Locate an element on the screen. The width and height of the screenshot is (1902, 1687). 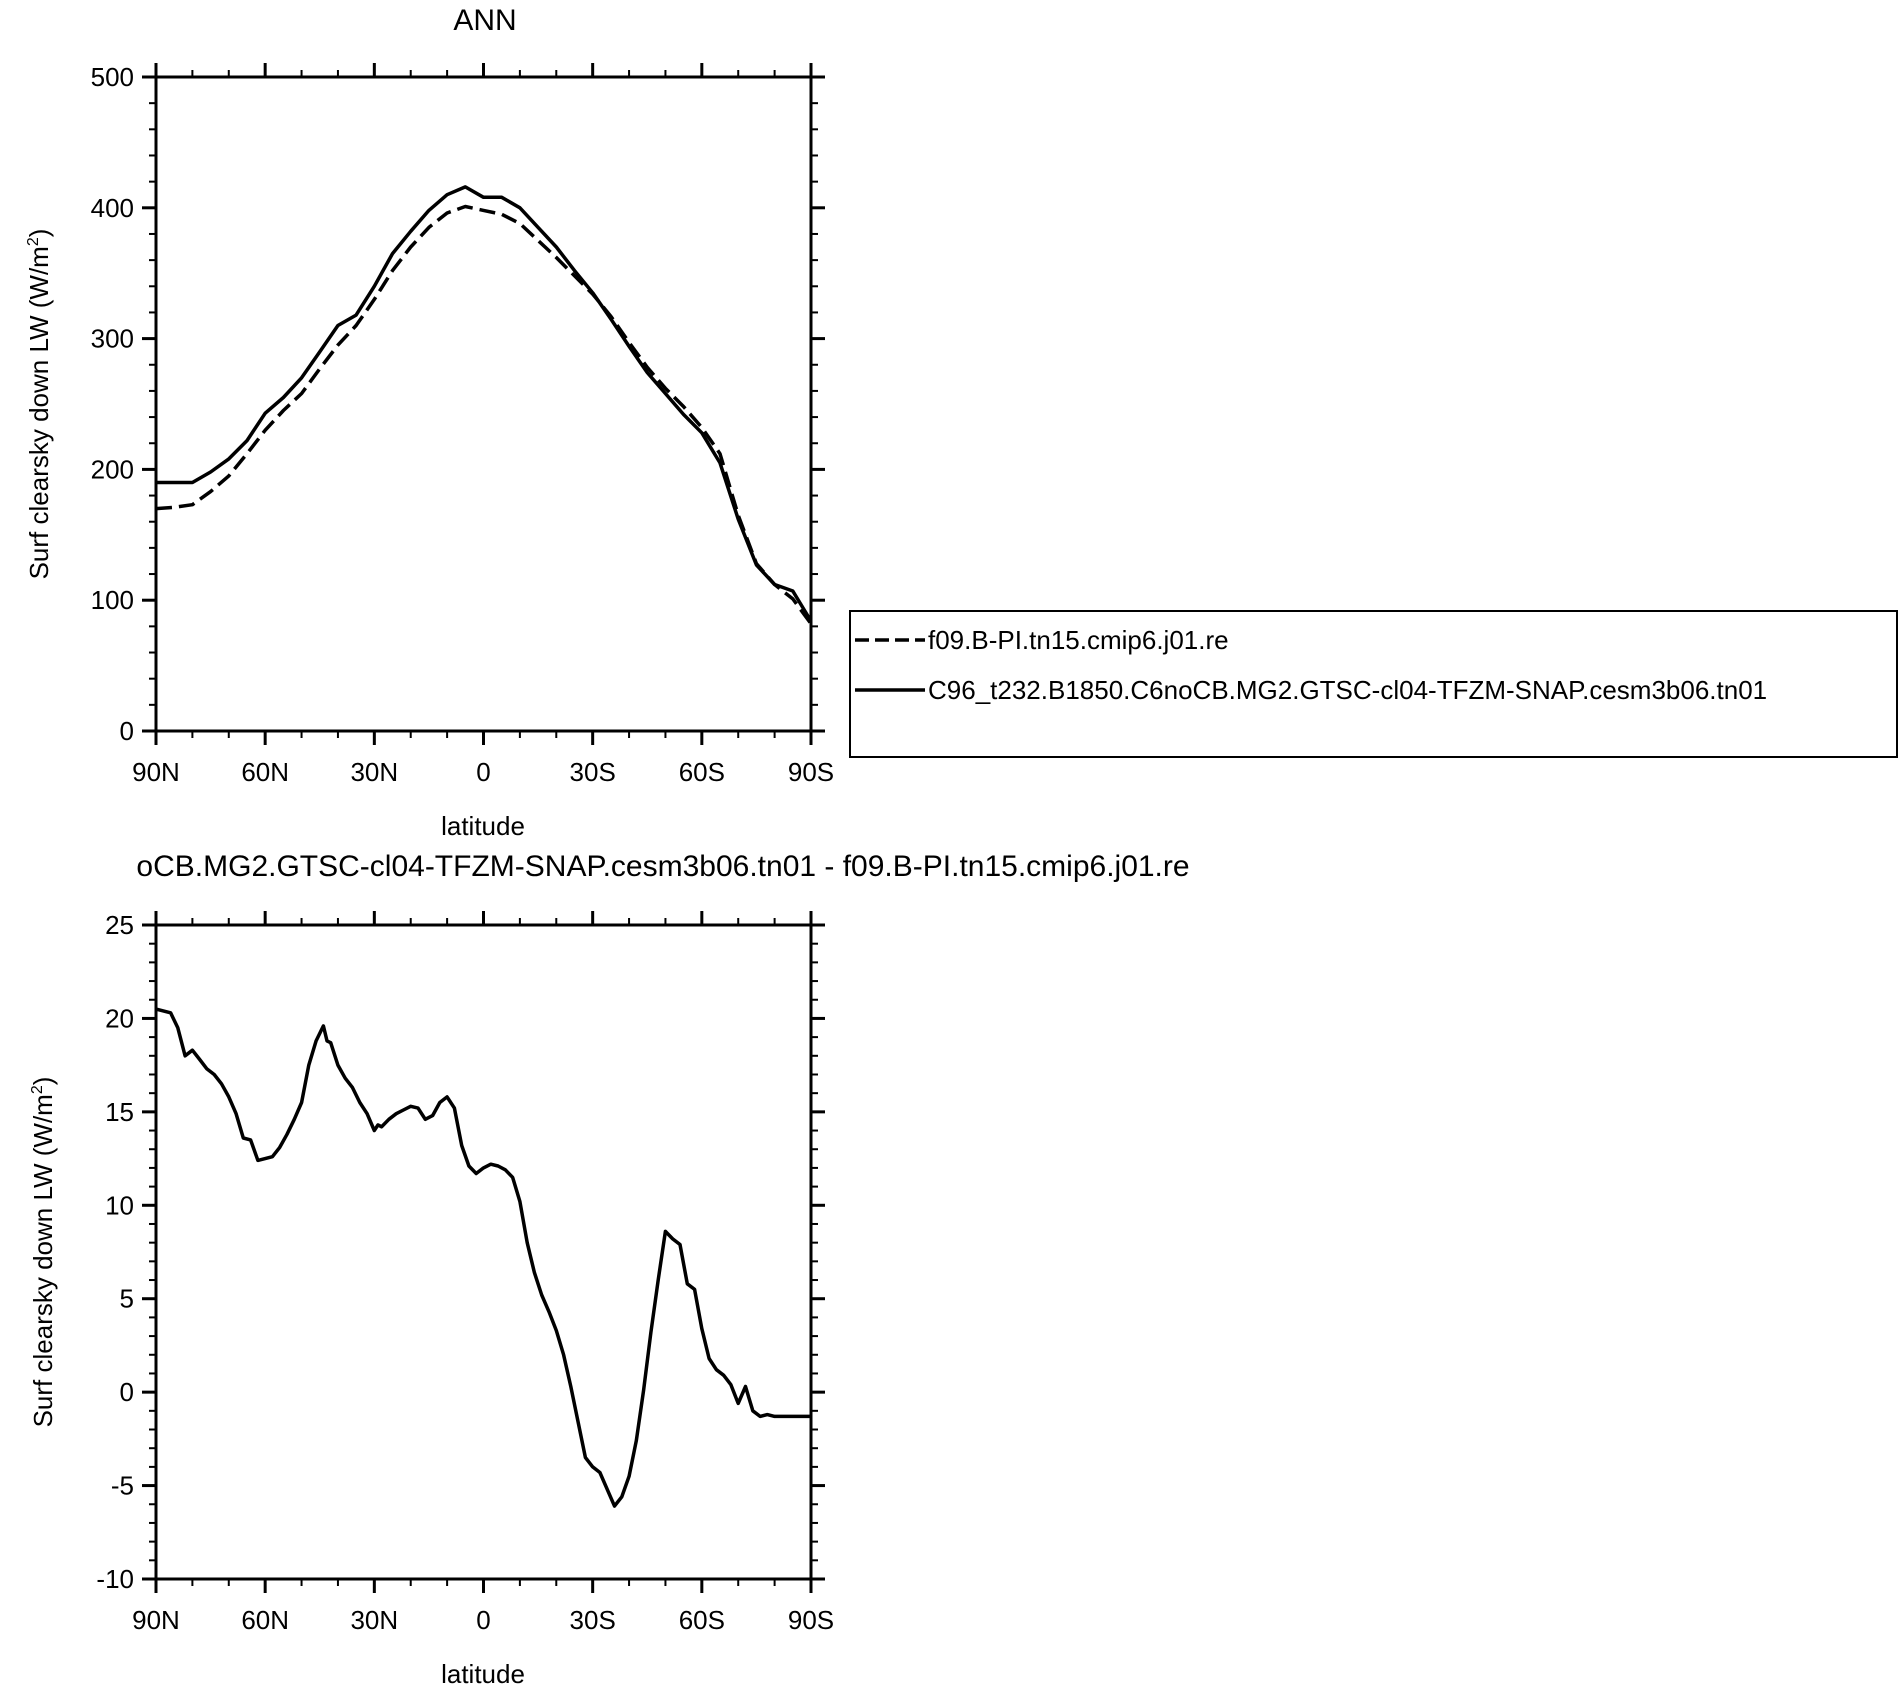
bottom-y-tick-label: -5 is located at coordinates (122, 1486).